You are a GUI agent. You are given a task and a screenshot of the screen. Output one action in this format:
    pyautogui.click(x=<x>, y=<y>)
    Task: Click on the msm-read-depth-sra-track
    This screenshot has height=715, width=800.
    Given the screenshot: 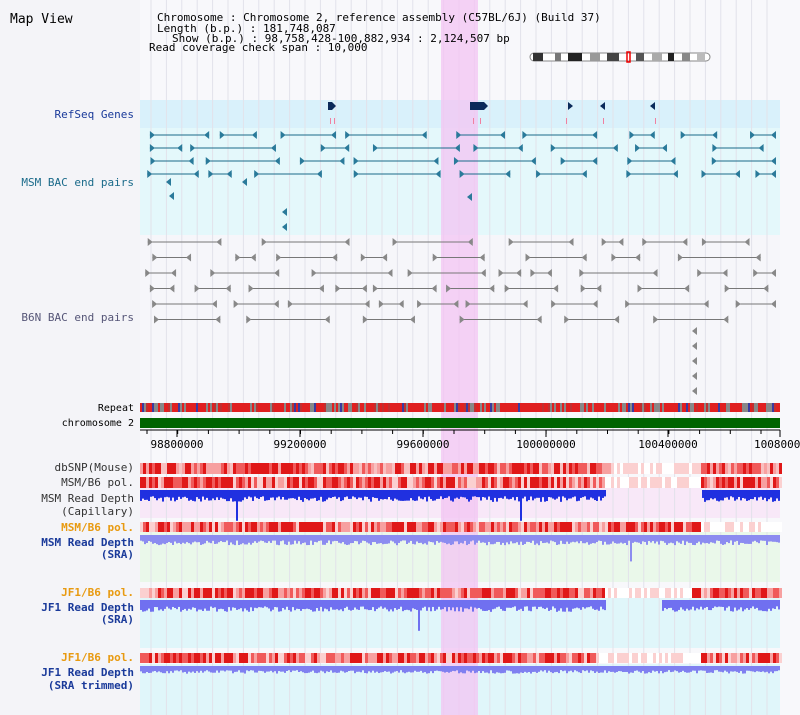 What is the action you would take?
    pyautogui.click(x=460, y=548)
    